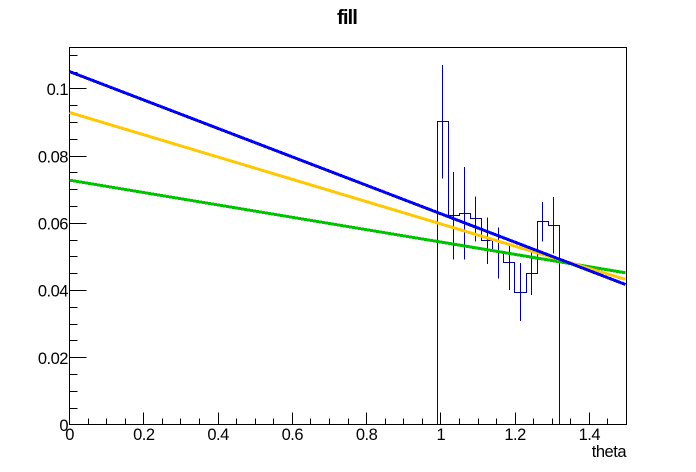 This screenshot has width=696, height=472. What do you see at coordinates (440, 435) in the screenshot?
I see `svg-text: 1` at bounding box center [440, 435].